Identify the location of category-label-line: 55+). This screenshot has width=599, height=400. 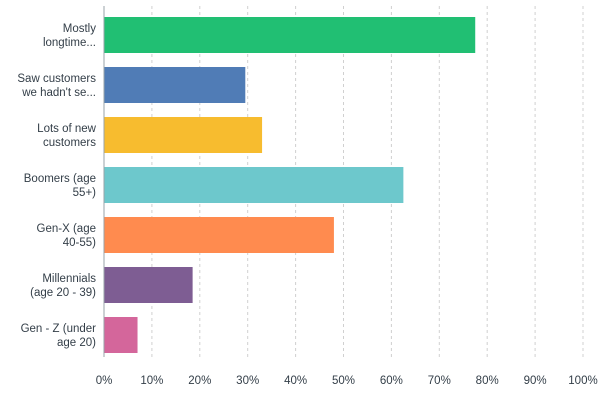
(85, 193).